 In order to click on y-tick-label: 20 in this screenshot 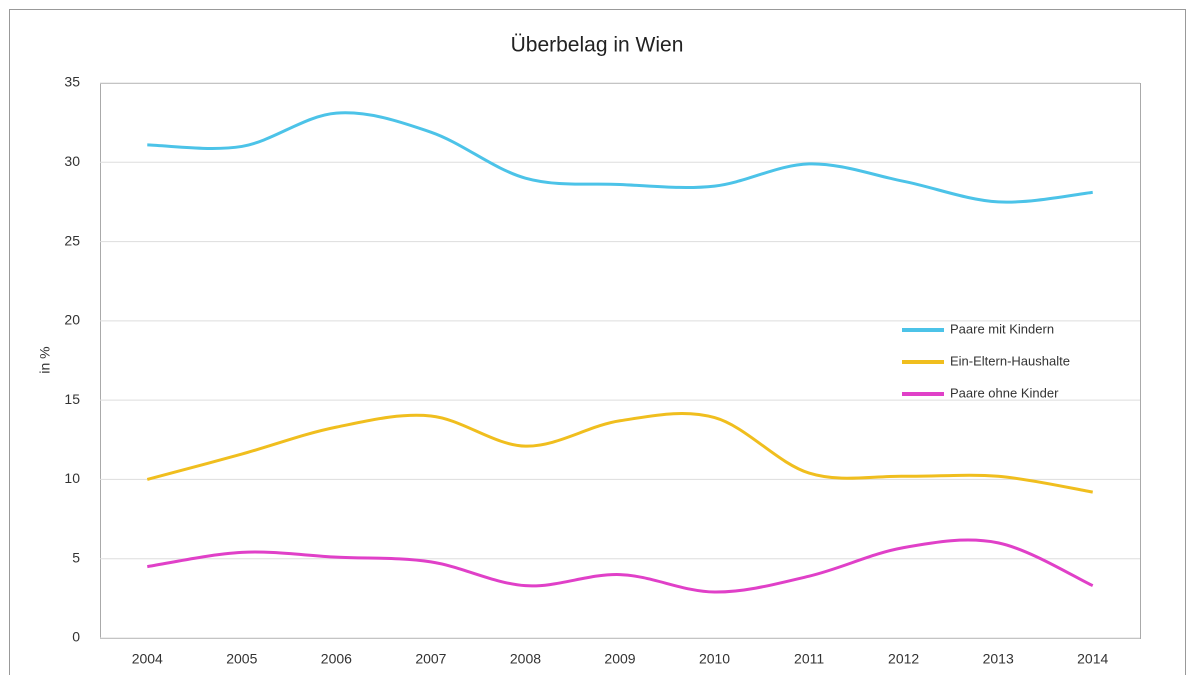, I will do `click(72, 320)`.